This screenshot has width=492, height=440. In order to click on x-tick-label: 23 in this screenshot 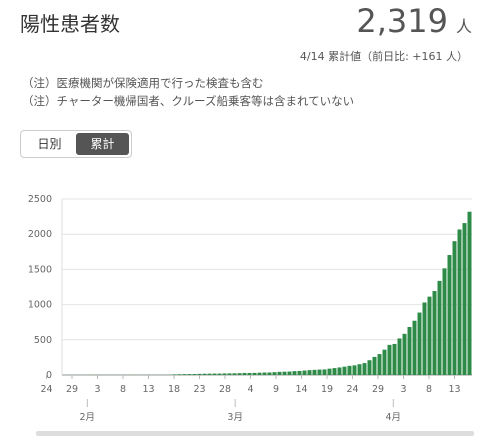, I will do `click(199, 389)`.